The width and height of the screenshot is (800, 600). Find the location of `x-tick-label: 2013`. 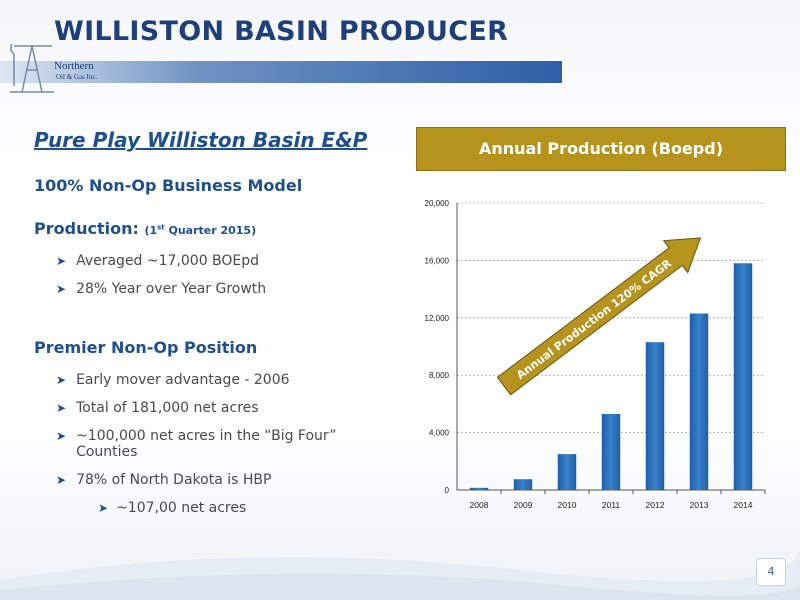

x-tick-label: 2013 is located at coordinates (699, 505).